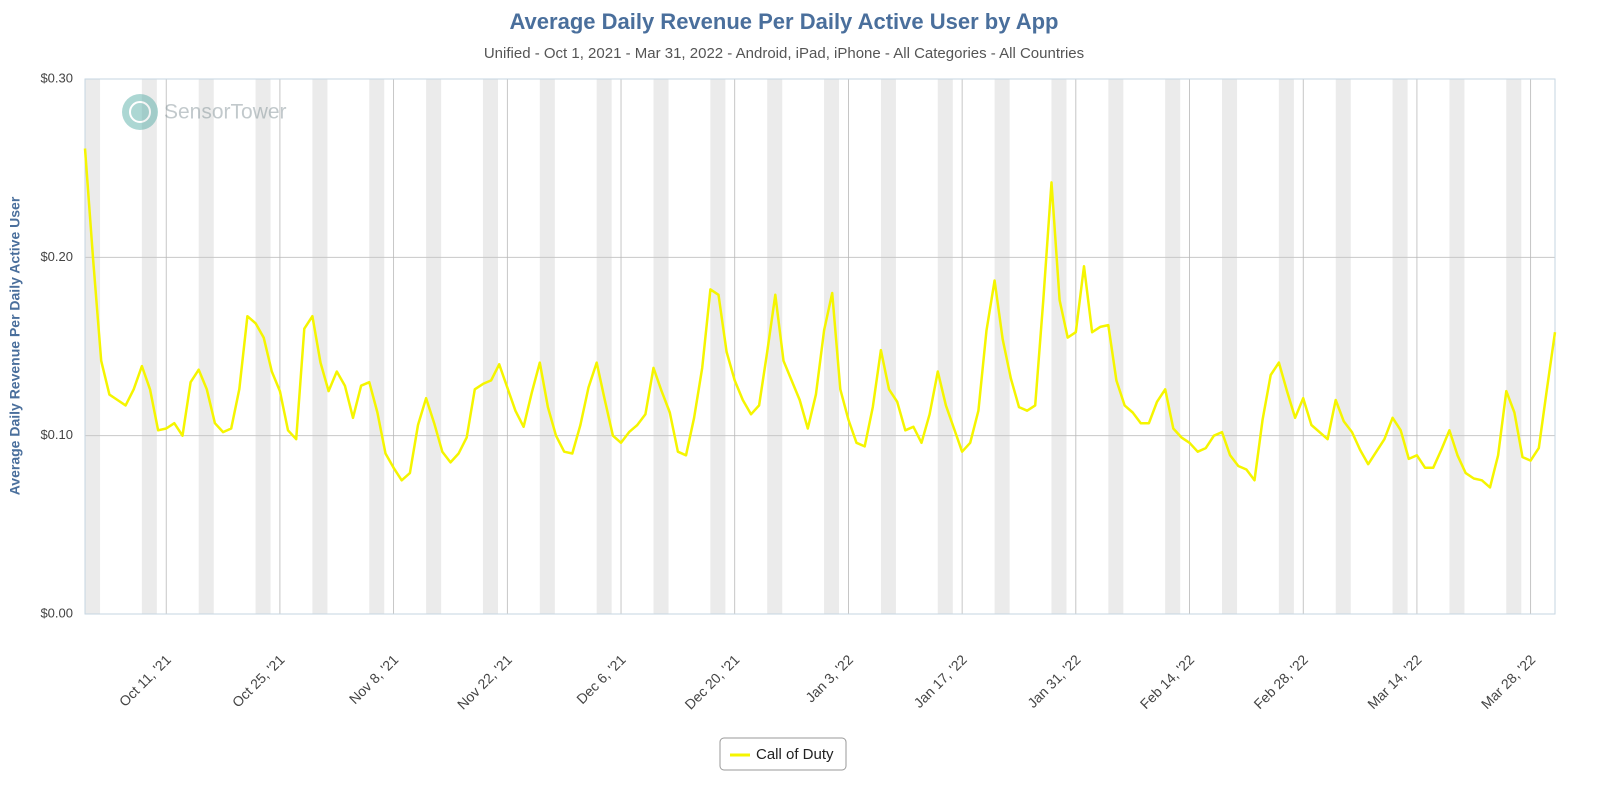 The height and width of the screenshot is (800, 1600). I want to click on y-tick-label: $0.00, so click(56, 612).